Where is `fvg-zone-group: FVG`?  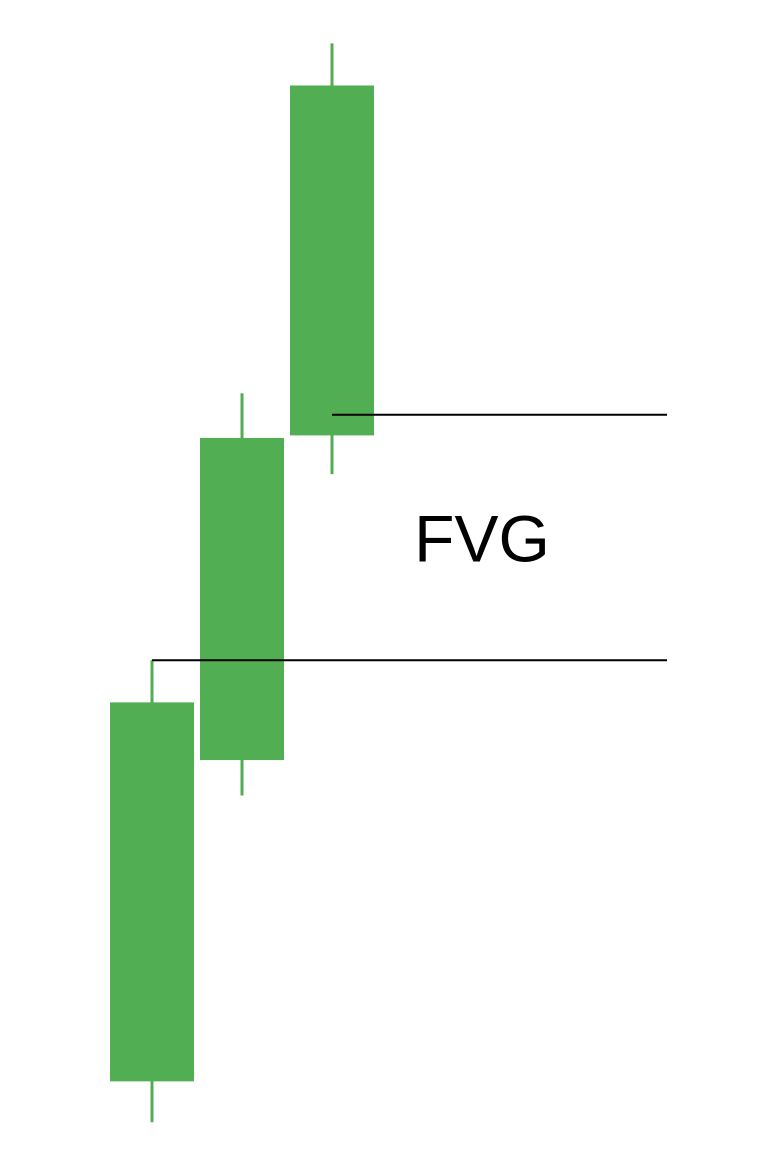 fvg-zone-group: FVG is located at coordinates (409, 537).